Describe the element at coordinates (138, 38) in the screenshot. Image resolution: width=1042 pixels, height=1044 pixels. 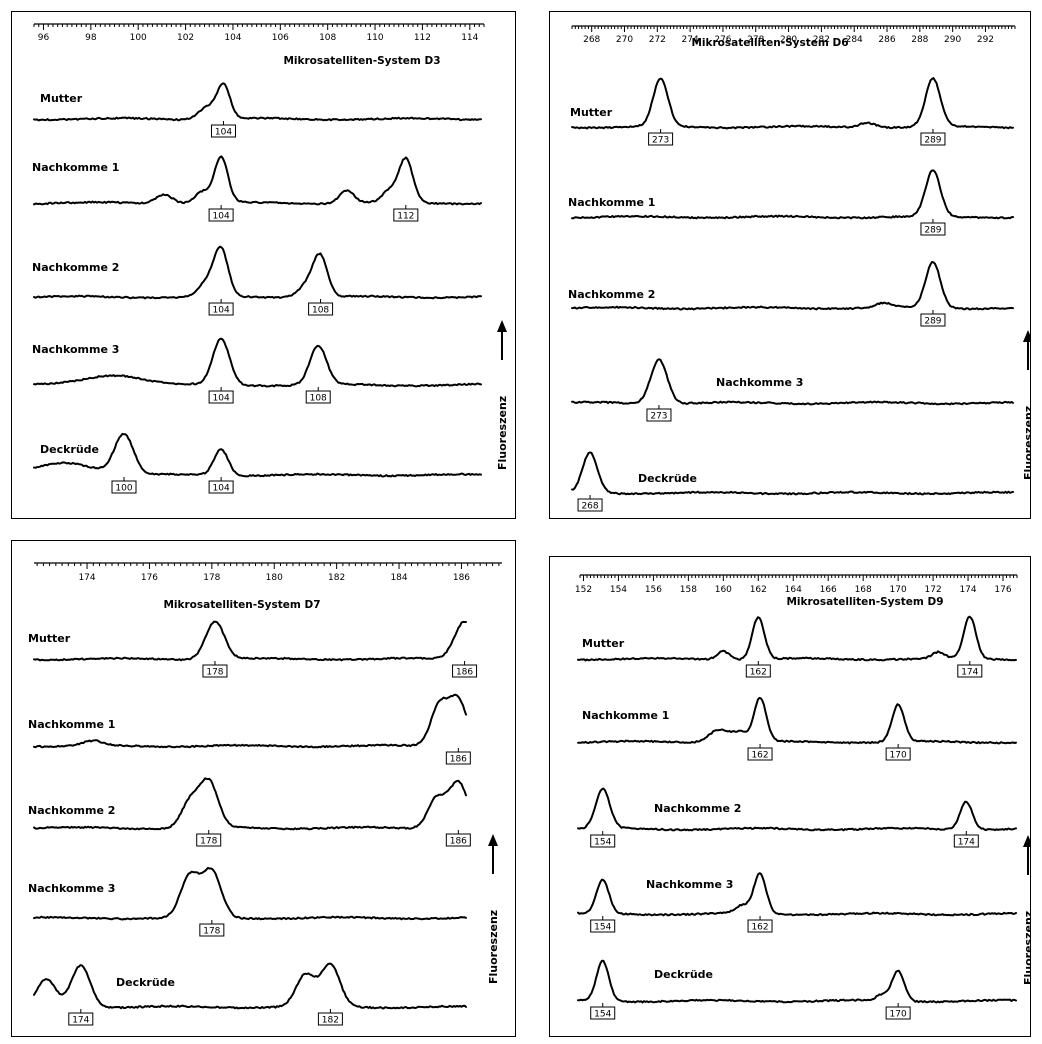
I see `x-tick-label: 100` at that location.